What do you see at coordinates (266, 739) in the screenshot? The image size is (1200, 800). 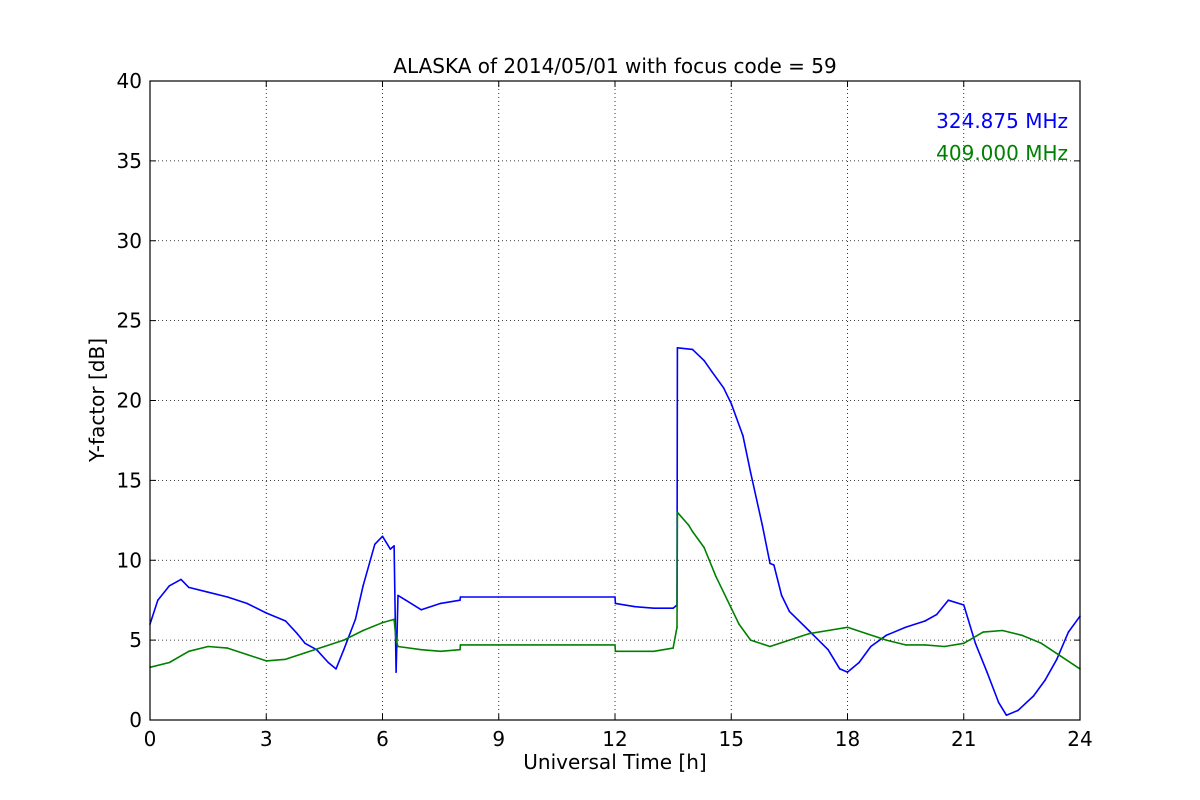 I see `x-tick-label: 3` at bounding box center [266, 739].